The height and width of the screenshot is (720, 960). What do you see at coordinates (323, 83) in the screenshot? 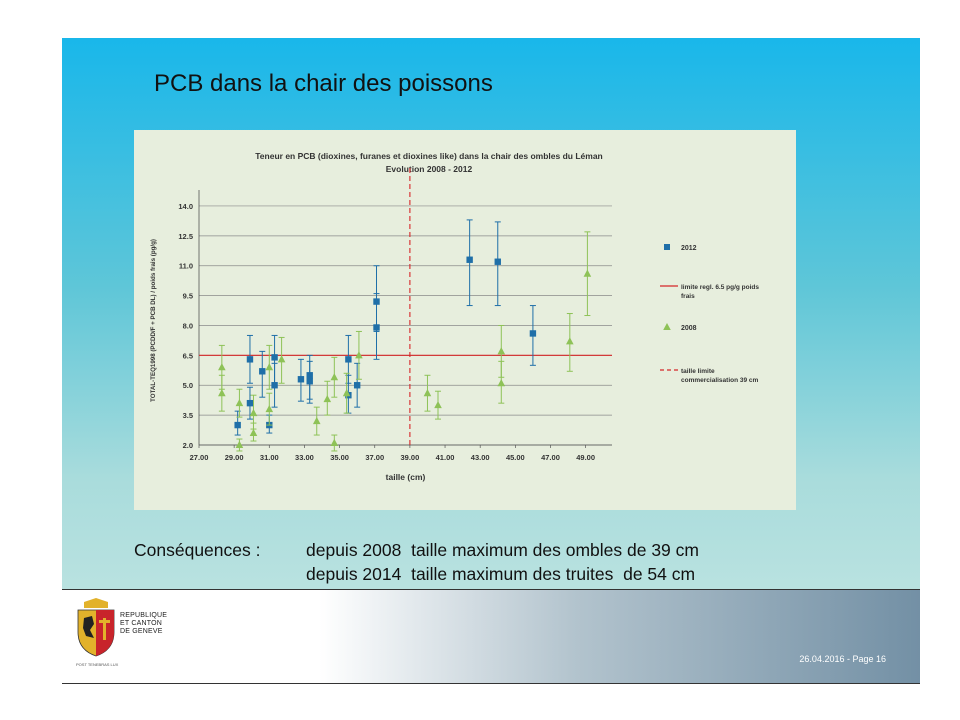
I see `slide-title: PCB dans la chair des poissons` at bounding box center [323, 83].